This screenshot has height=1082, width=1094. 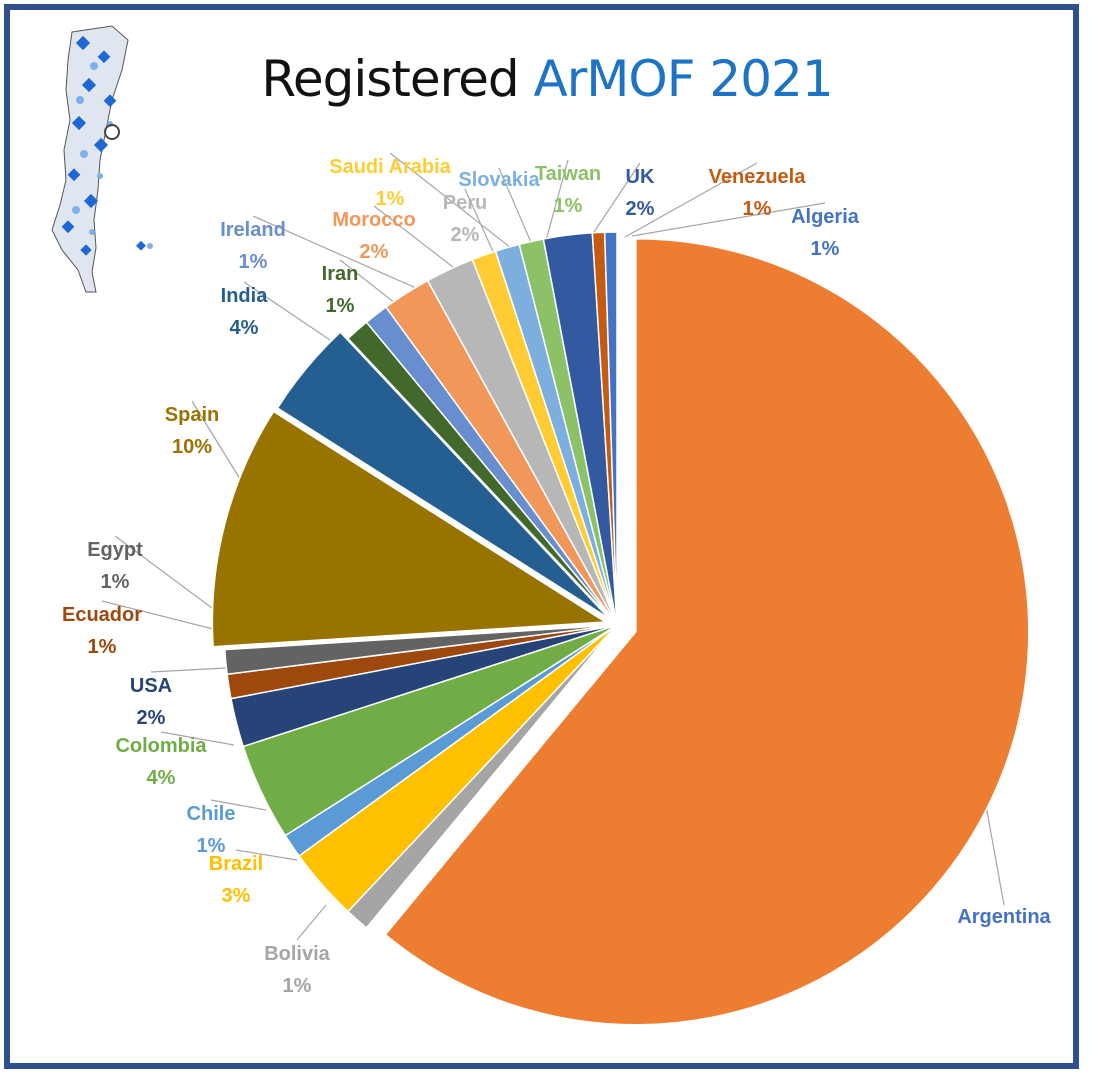 I want to click on argentina-mof-map-icon, so click(x=102, y=159).